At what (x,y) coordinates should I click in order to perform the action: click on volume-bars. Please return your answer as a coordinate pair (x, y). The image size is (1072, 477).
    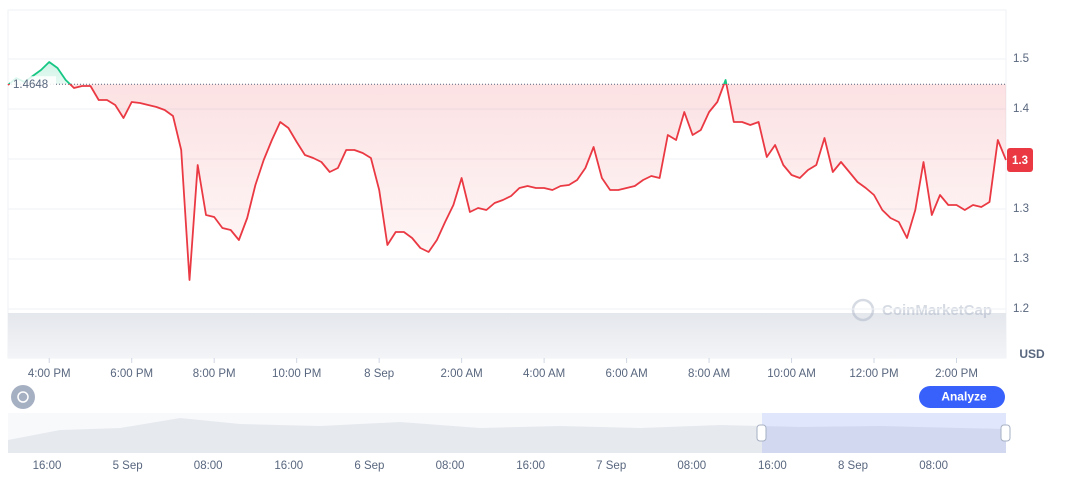
    Looking at the image, I should click on (507, 335).